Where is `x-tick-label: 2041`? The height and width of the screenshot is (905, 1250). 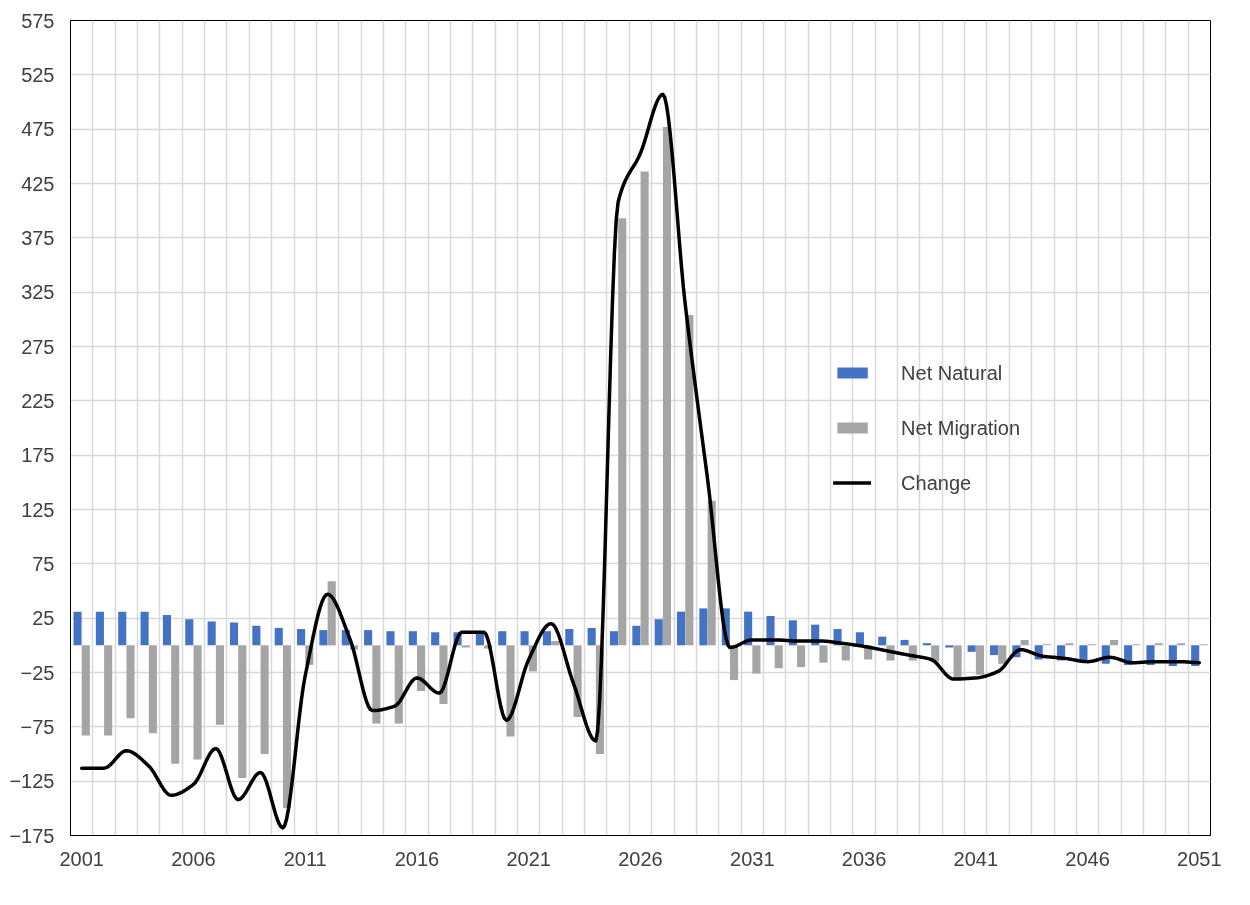 x-tick-label: 2041 is located at coordinates (976, 858).